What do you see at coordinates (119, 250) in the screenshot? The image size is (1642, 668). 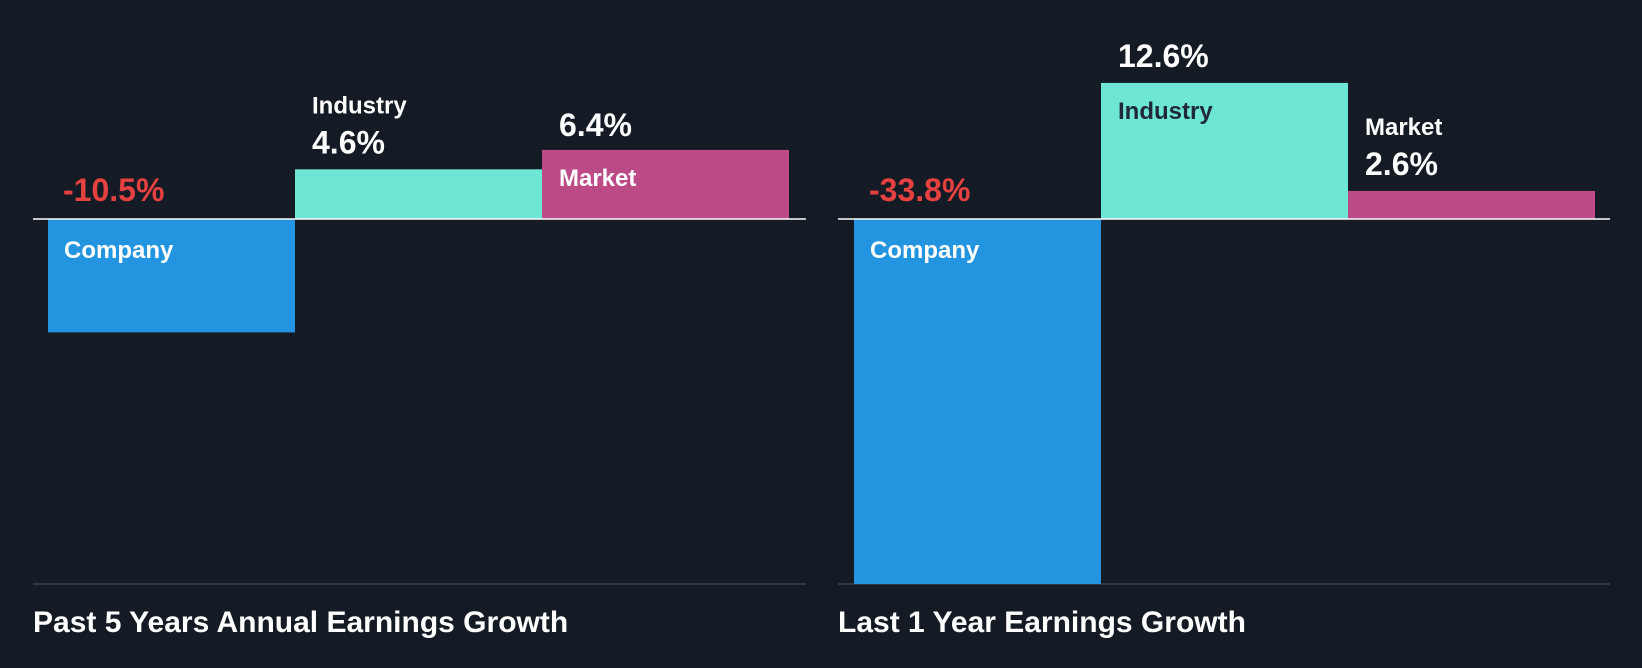 I see `past-5-years-category-label-company: Company` at bounding box center [119, 250].